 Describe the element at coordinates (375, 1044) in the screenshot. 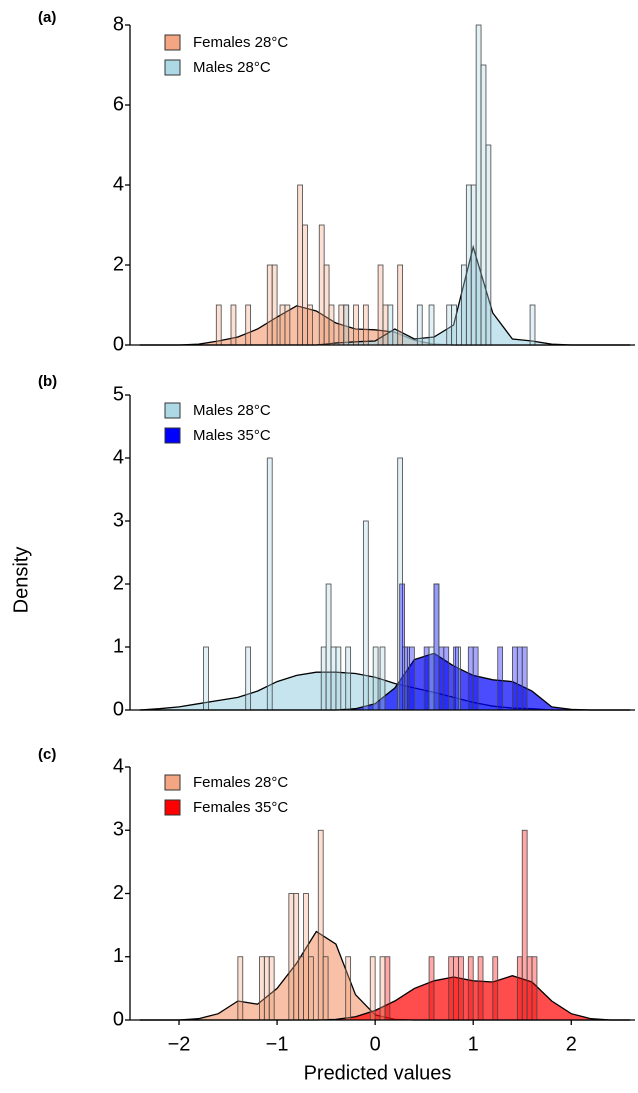

I see `x-tick-label: 0` at that location.